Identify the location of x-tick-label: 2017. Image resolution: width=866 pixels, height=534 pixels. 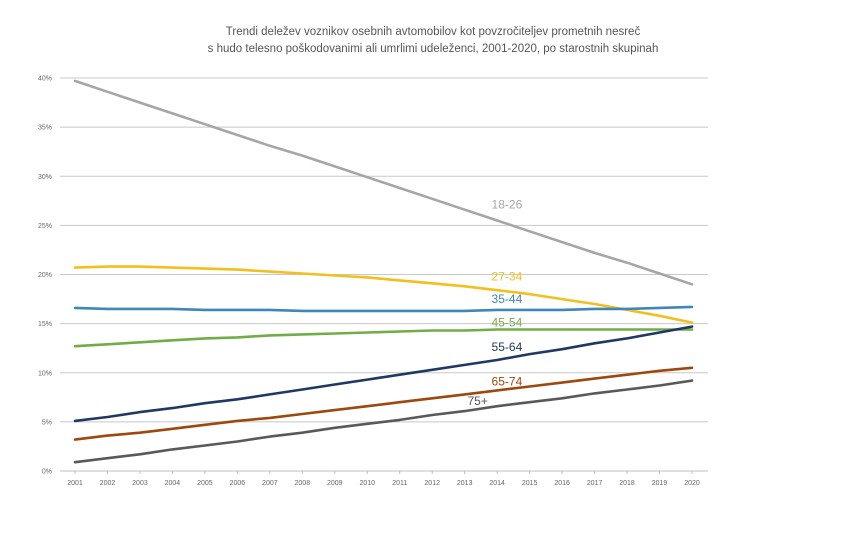
(595, 483).